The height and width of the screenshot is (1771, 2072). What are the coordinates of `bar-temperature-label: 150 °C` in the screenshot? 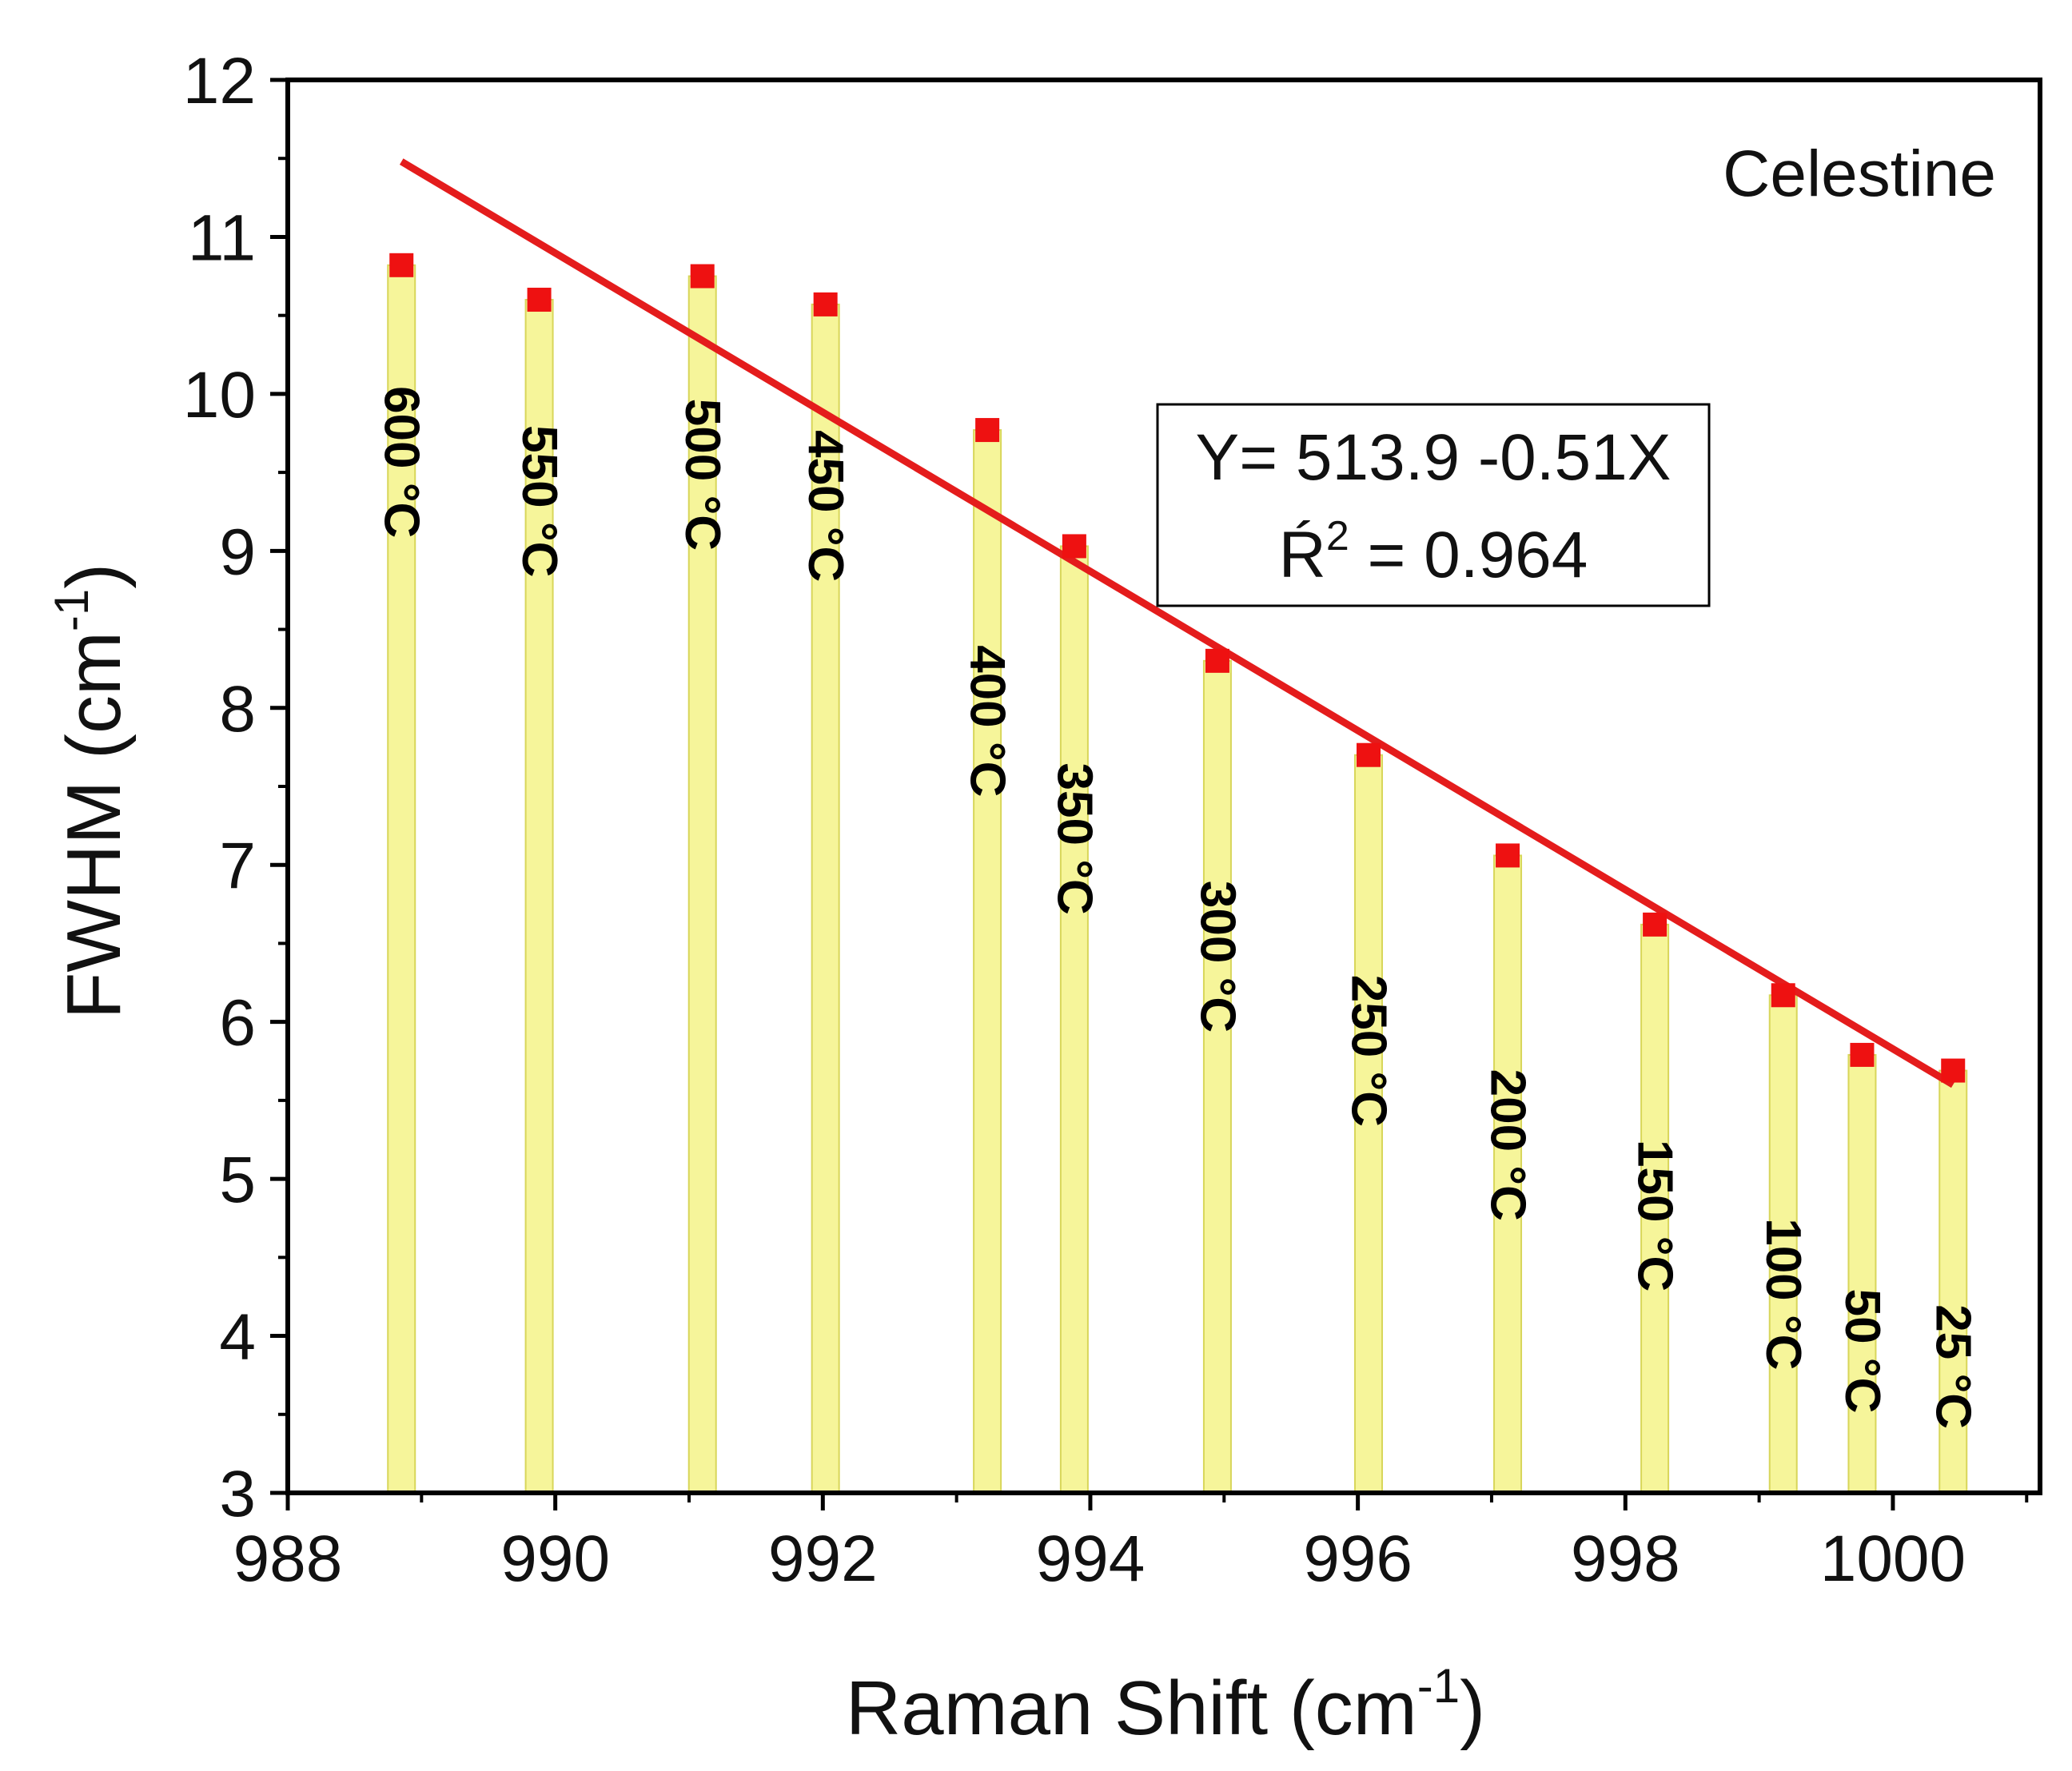 It's located at (1655, 1215).